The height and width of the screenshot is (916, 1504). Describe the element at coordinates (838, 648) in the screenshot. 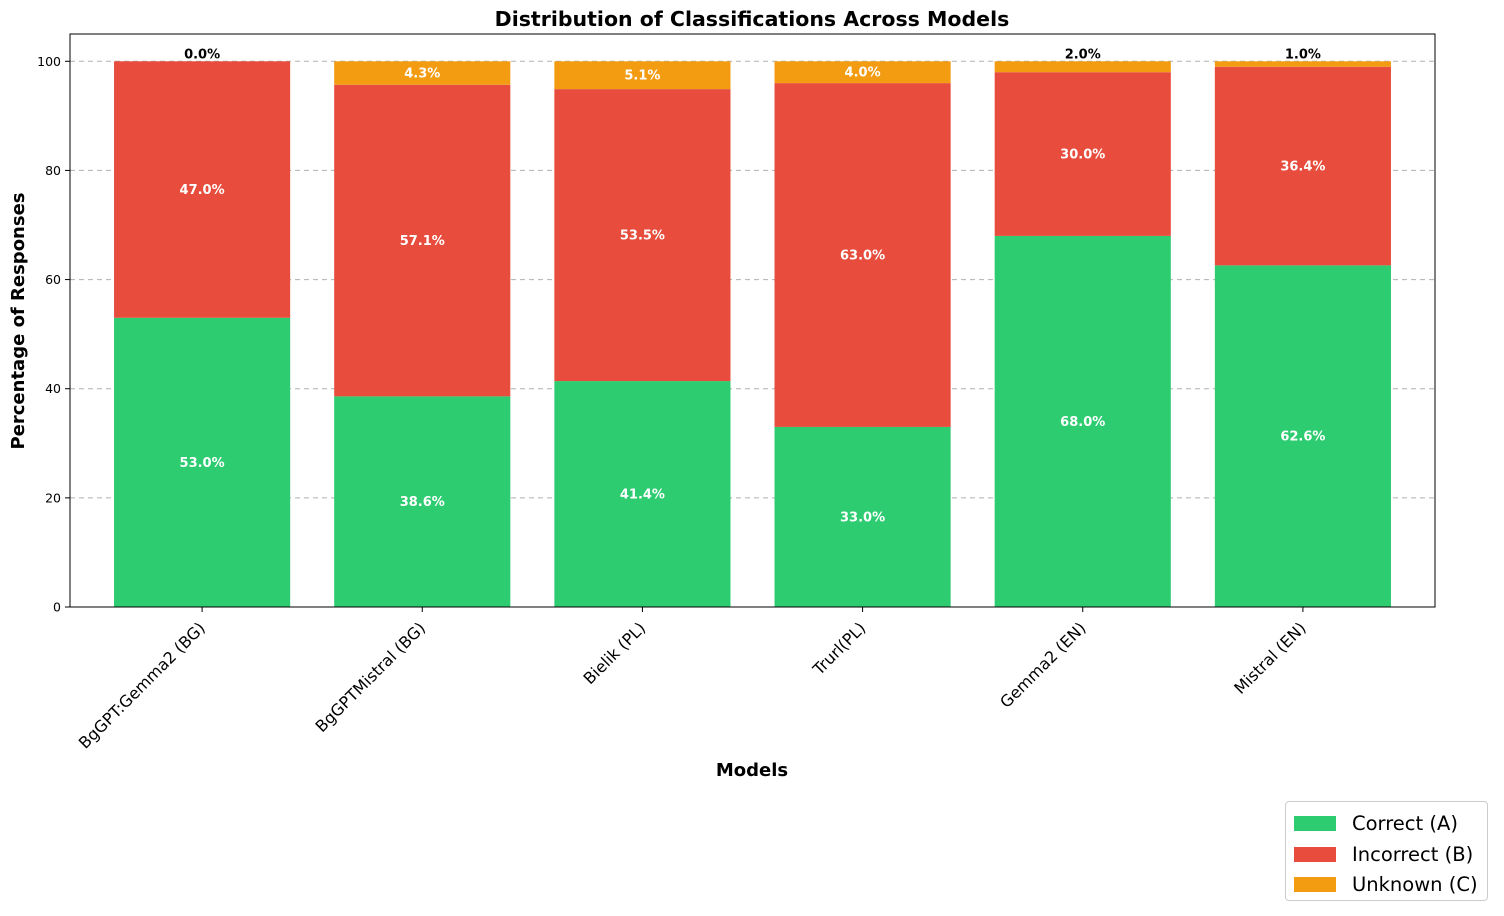

I see `x-tick-label: Trurl(PL)` at that location.